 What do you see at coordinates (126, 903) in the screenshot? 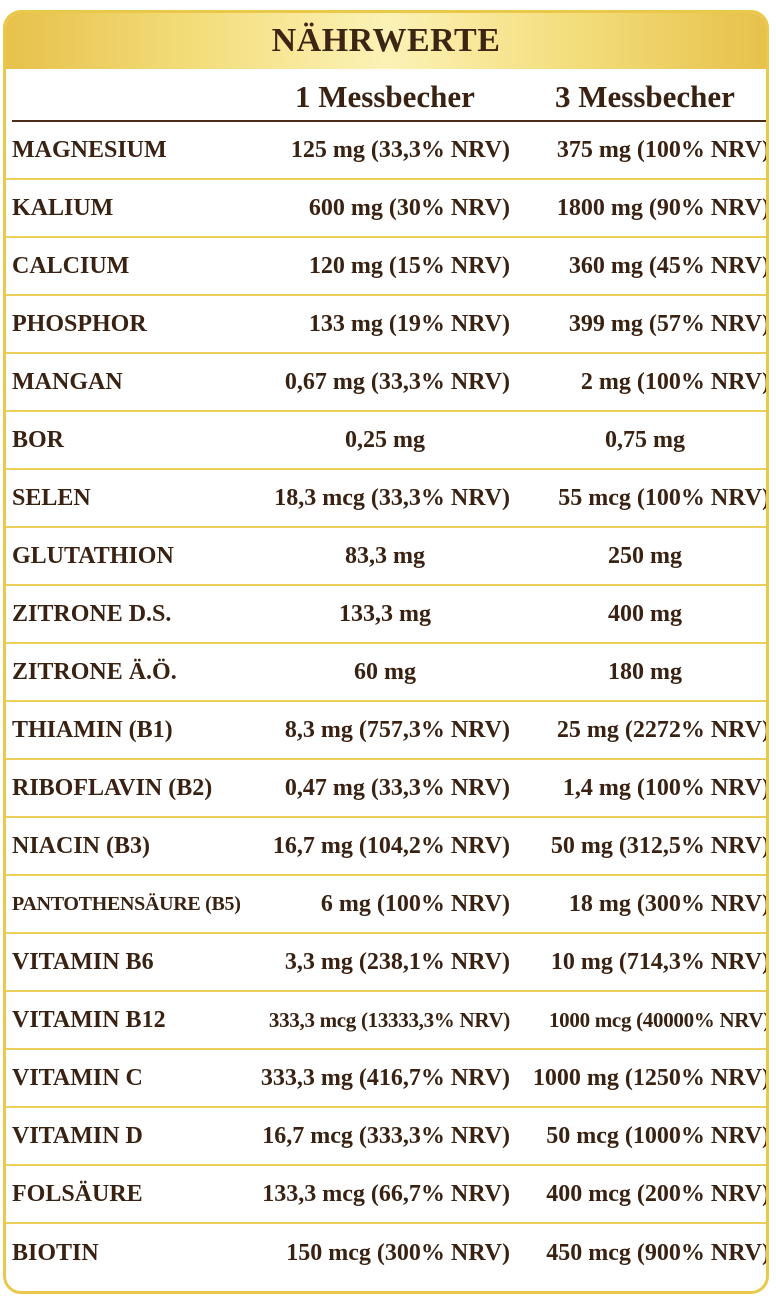
I see `nutrient-name: PANTOTHENSÄURE (B5)` at bounding box center [126, 903].